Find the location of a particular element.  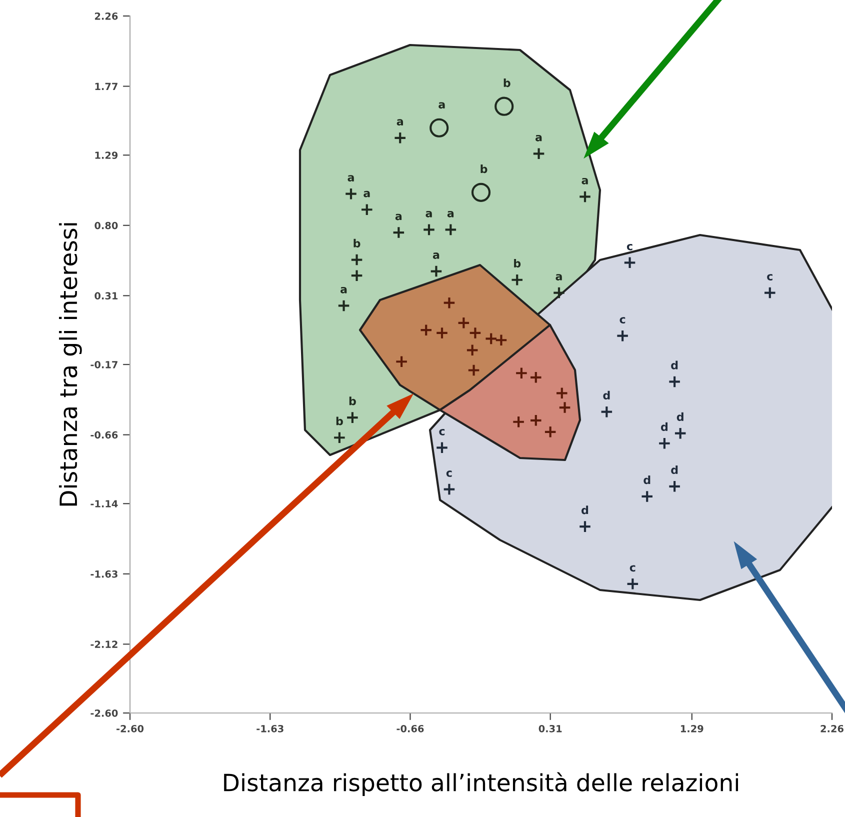

y-tick-label: 1.29 is located at coordinates (106, 155).